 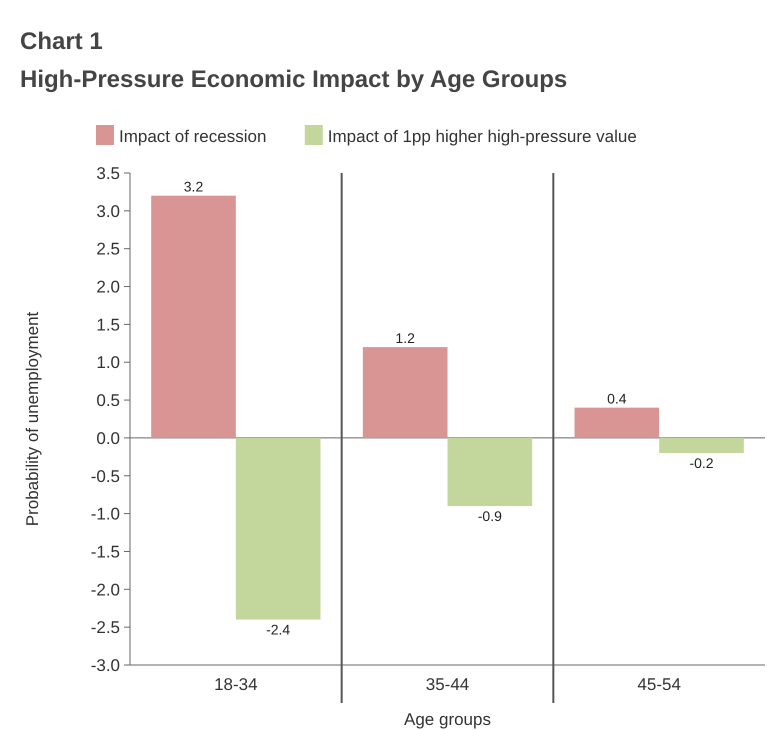 I want to click on data-label: 1.2, so click(x=405, y=338).